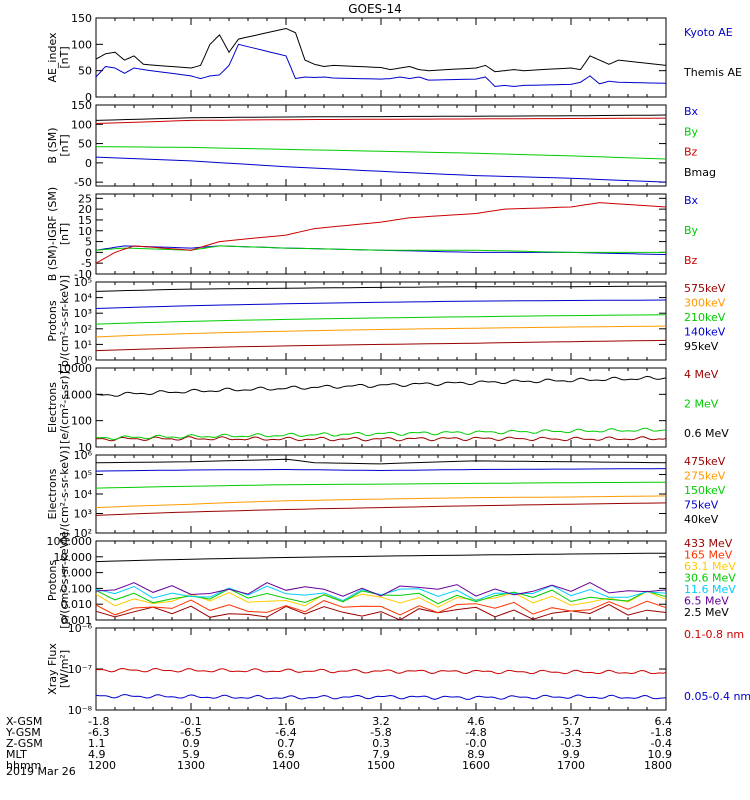 Image resolution: width=750 pixels, height=800 pixels. Describe the element at coordinates (691, 152) in the screenshot. I see `legend-entry: Bz` at that location.